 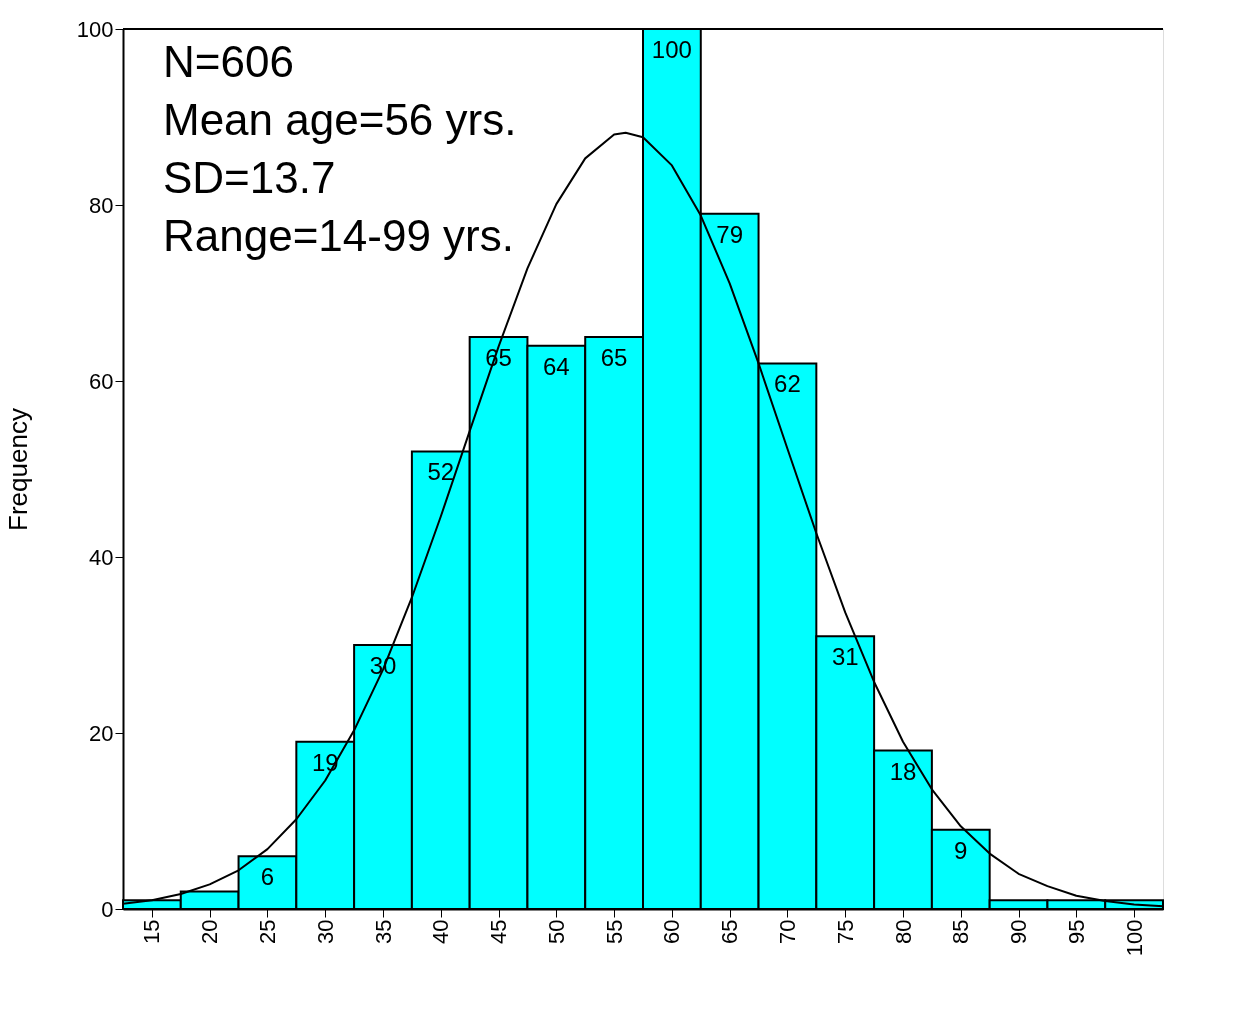 I want to click on y-tick-label: 20, so click(x=101, y=733).